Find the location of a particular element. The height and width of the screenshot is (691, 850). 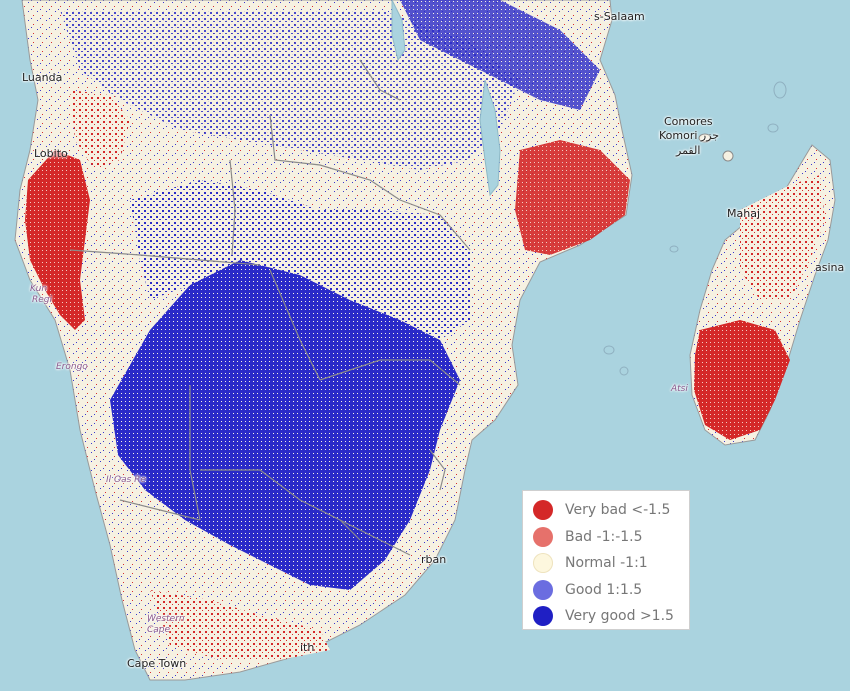

legend-item-normal: Normal -1:1 is located at coordinates (607, 563).